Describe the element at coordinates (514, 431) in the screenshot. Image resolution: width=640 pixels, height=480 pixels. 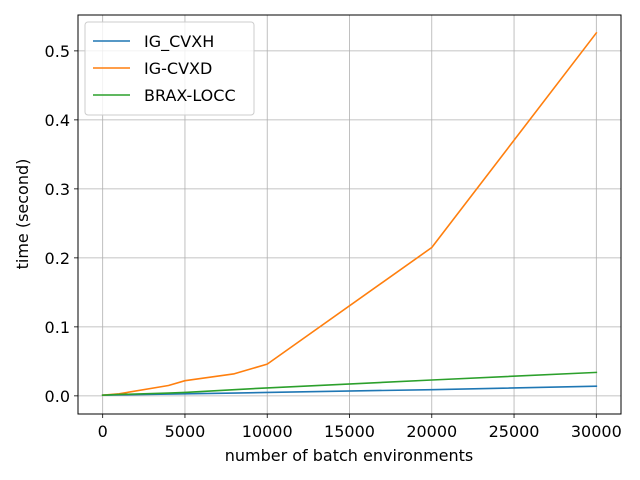
I see `x-tick-label: 25000` at that location.